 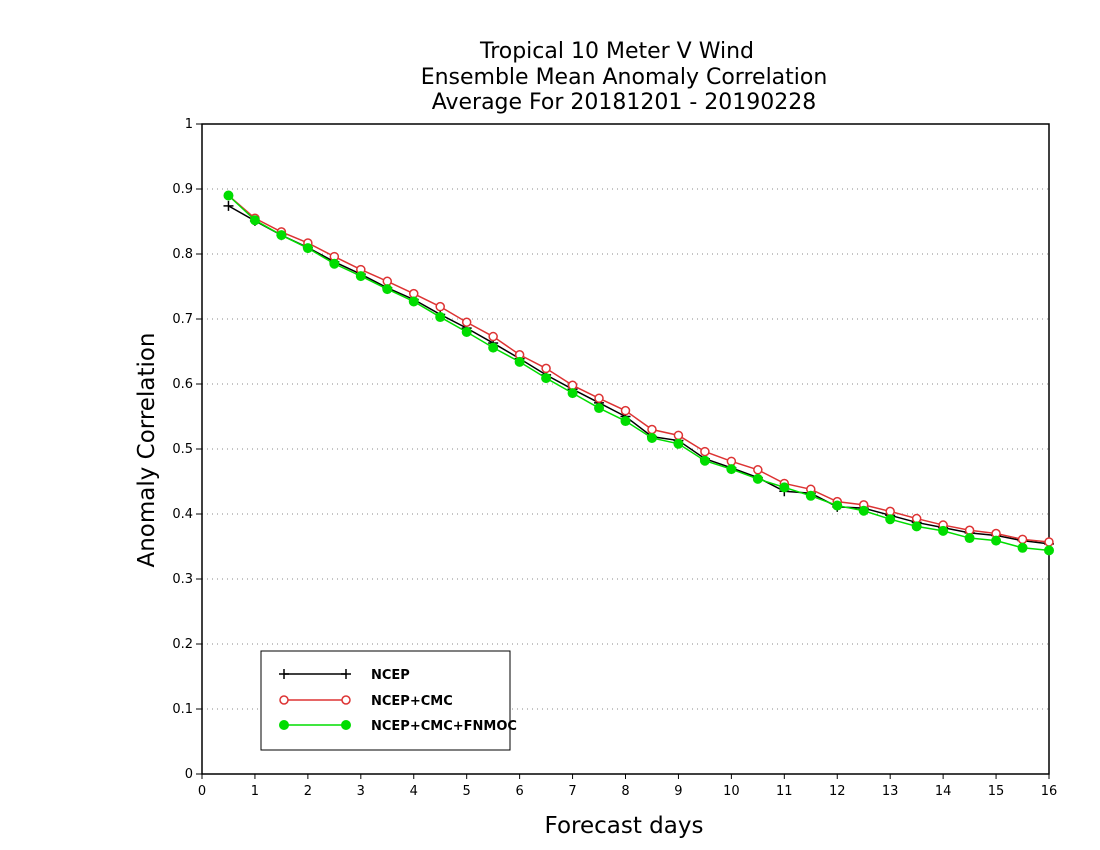 I want to click on y-tick-label-1: 0.1, so click(x=182, y=709).